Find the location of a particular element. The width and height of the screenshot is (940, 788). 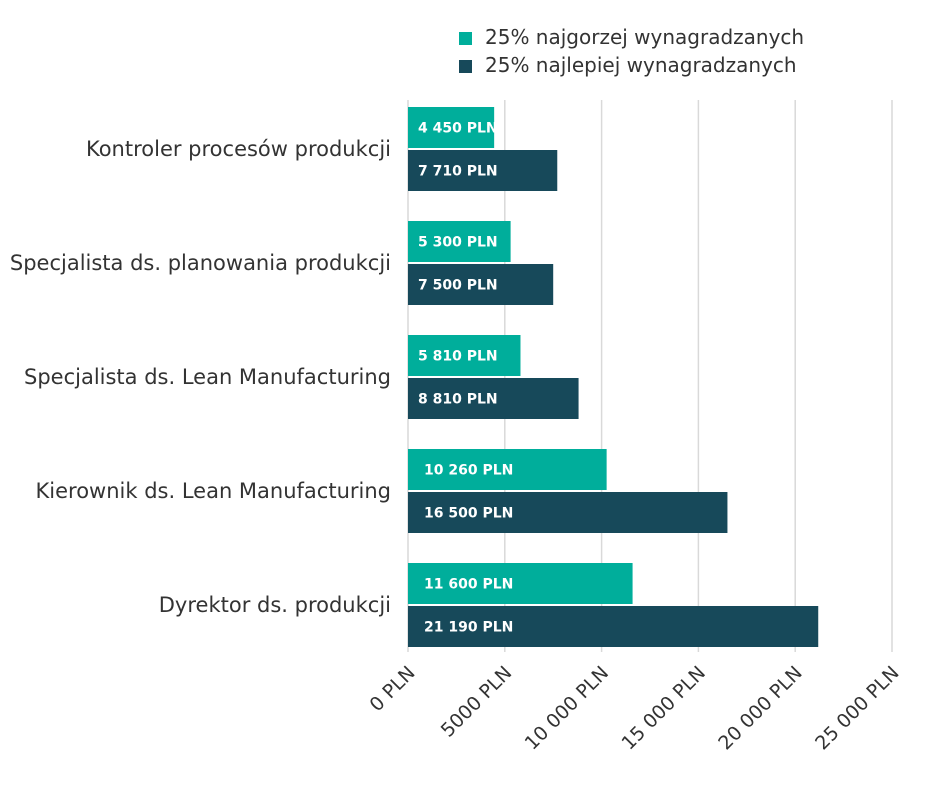

x-tick-label: 5000 PLN is located at coordinates (477, 702).